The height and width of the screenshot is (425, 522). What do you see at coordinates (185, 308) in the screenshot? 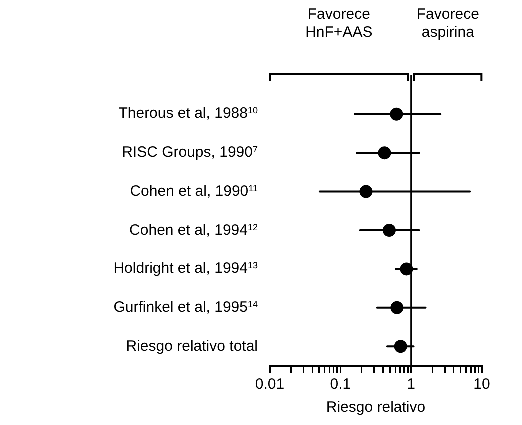
I see `y-tick-label: Gurfinkel et al, 1995$^{14}$` at bounding box center [185, 308].